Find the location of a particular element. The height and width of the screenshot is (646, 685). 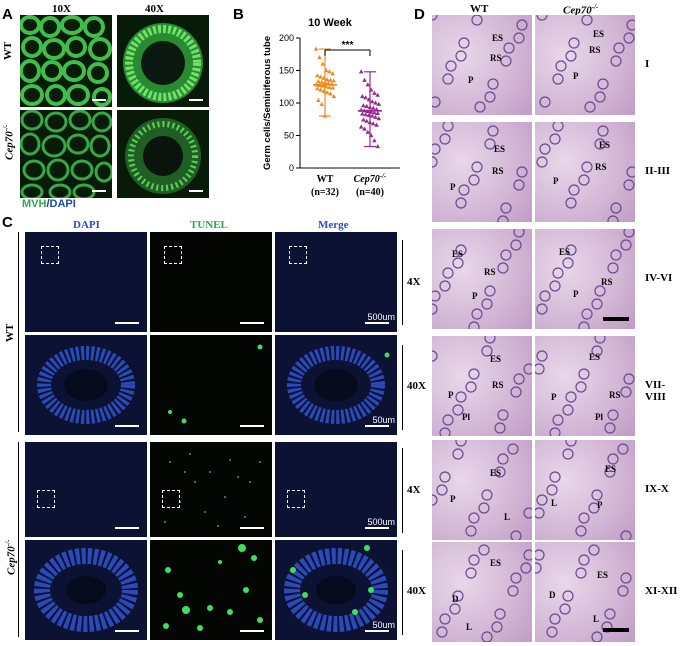

x-group-label: Cep70-/- is located at coordinates (370, 178).